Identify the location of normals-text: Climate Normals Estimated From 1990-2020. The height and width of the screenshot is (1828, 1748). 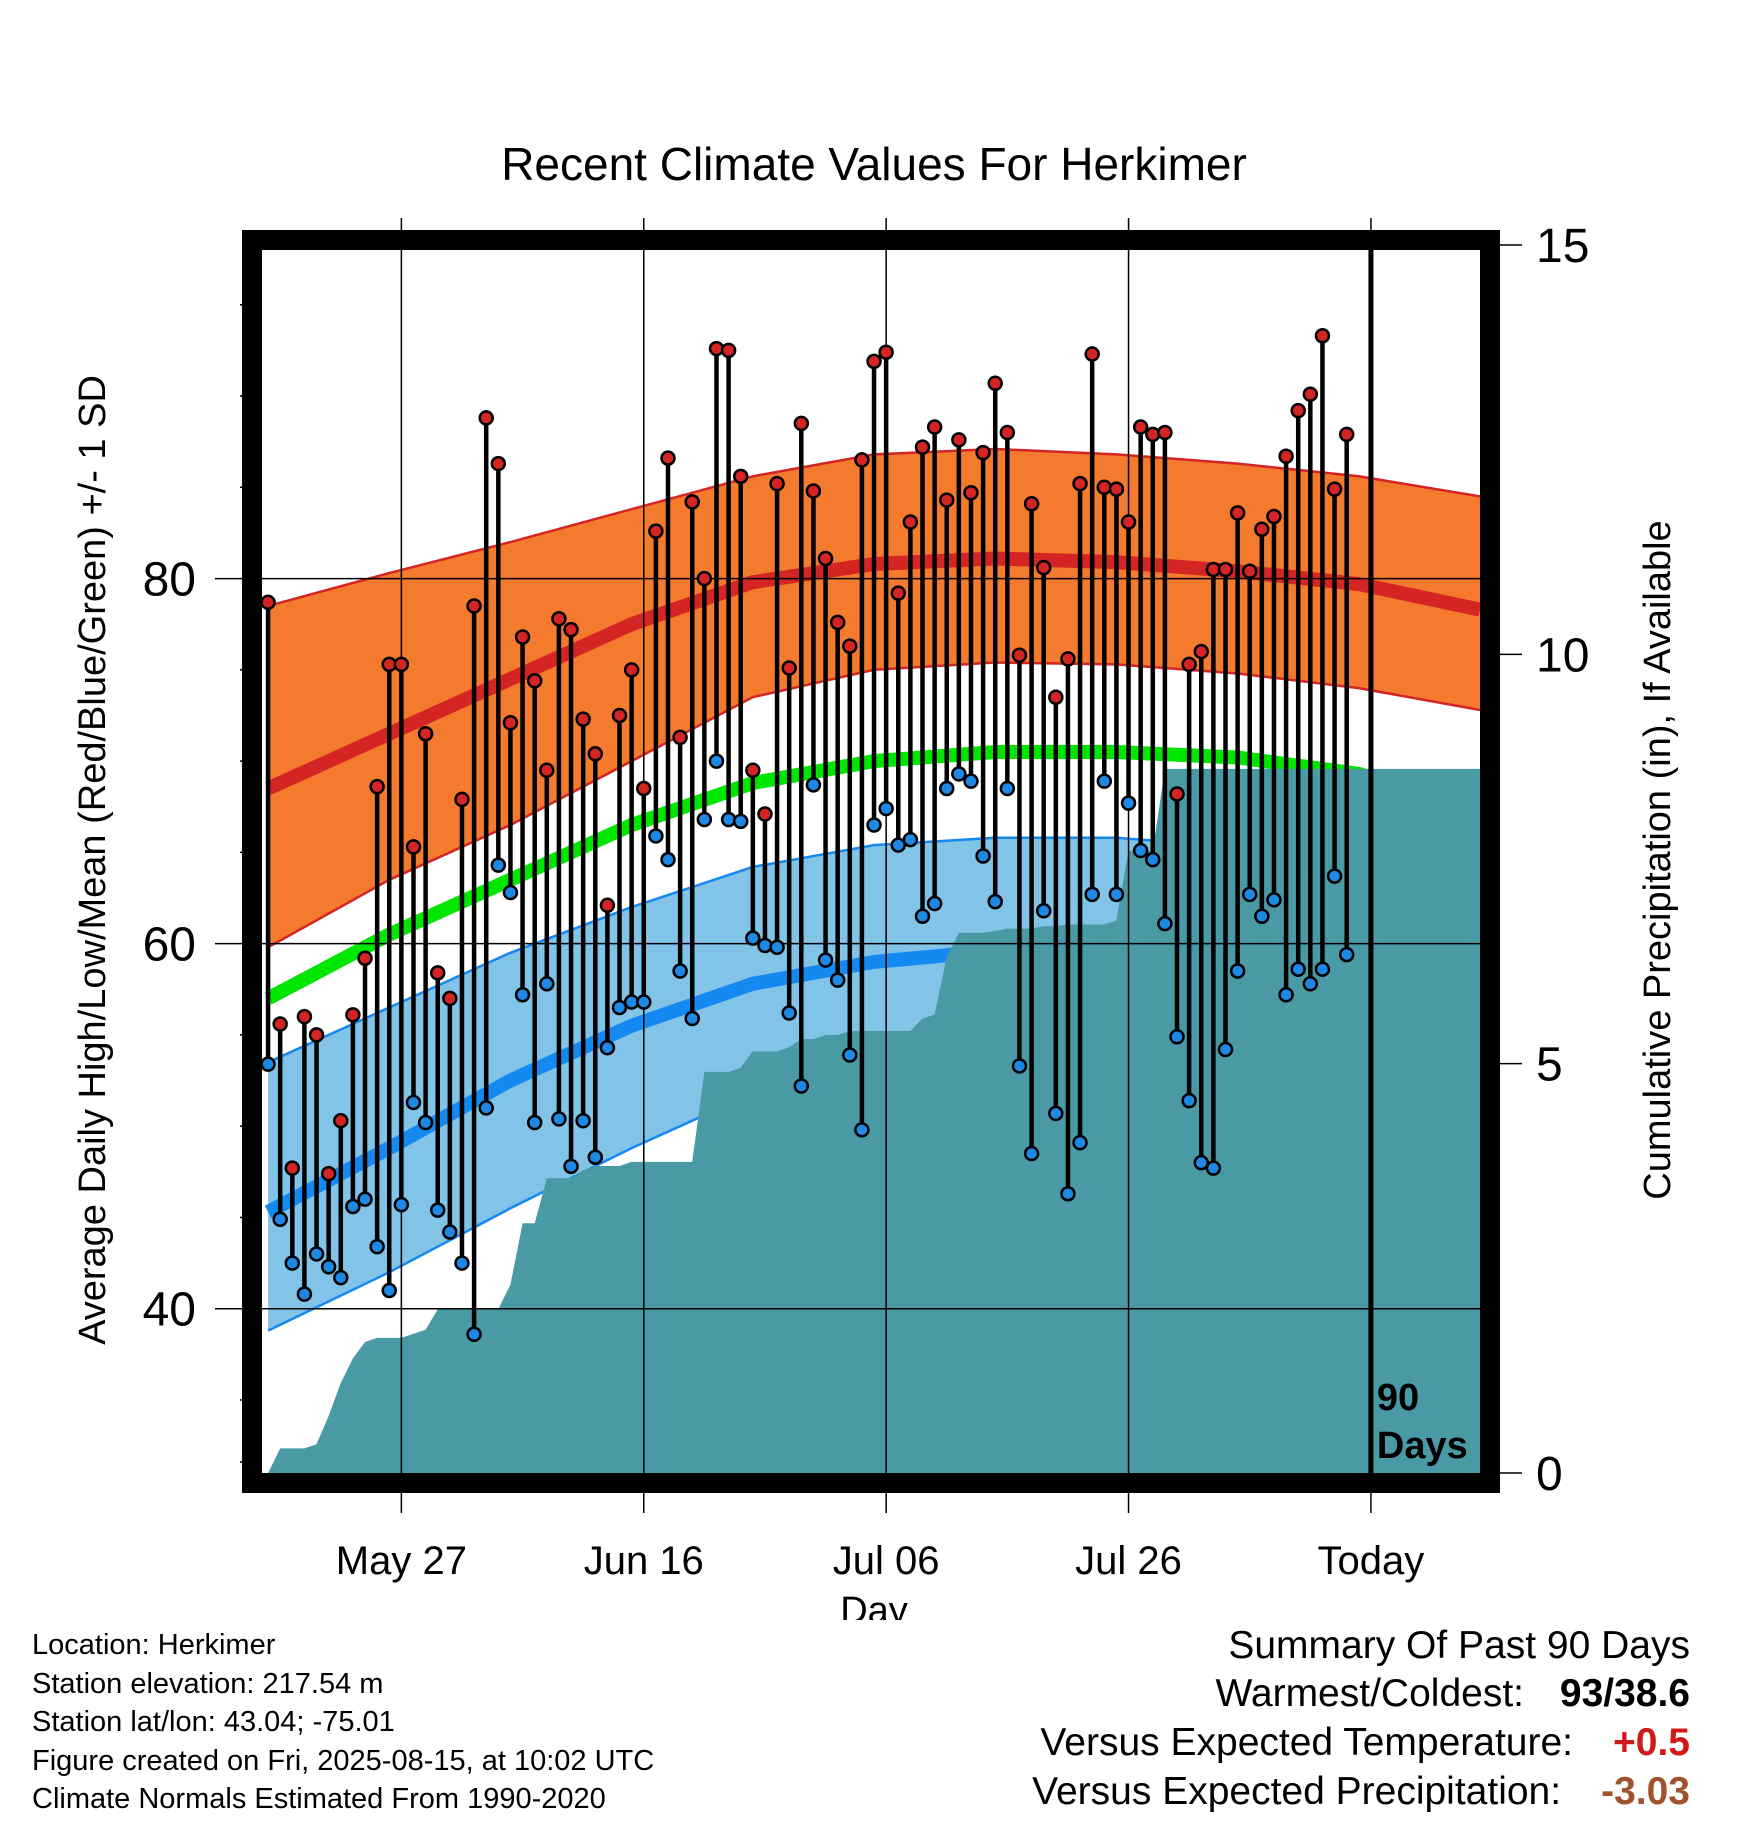
(319, 1799).